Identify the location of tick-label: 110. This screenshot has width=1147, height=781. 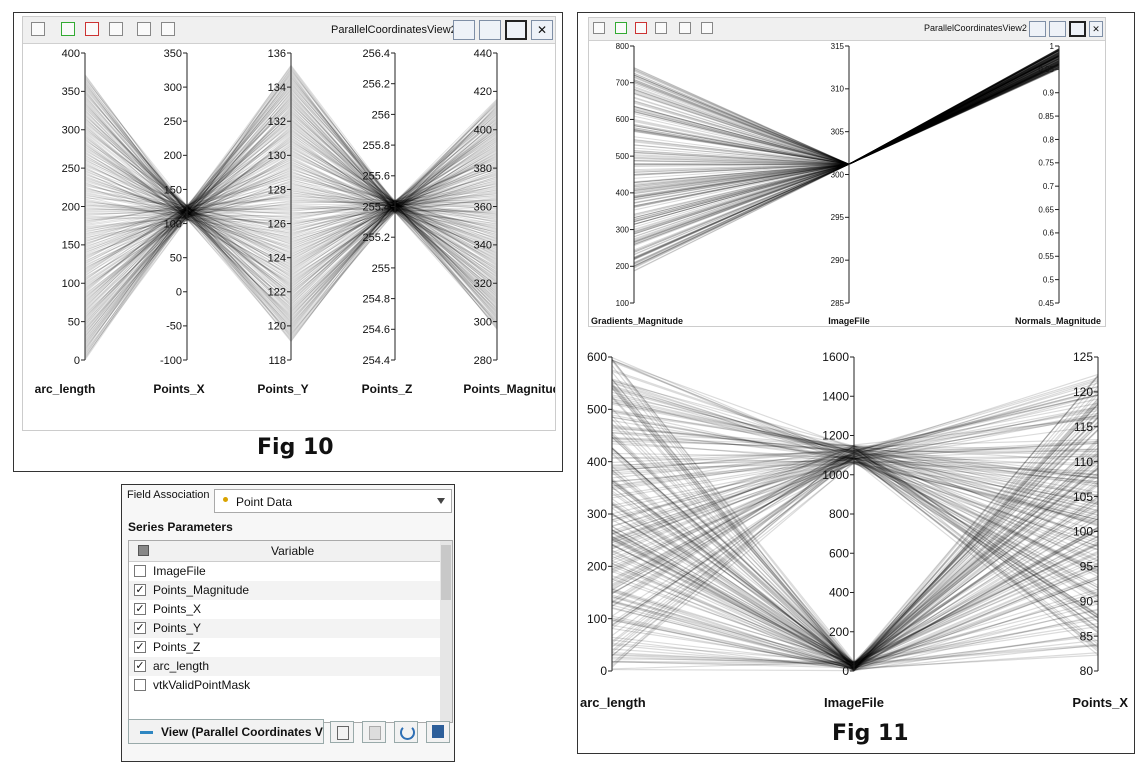
(1083, 462).